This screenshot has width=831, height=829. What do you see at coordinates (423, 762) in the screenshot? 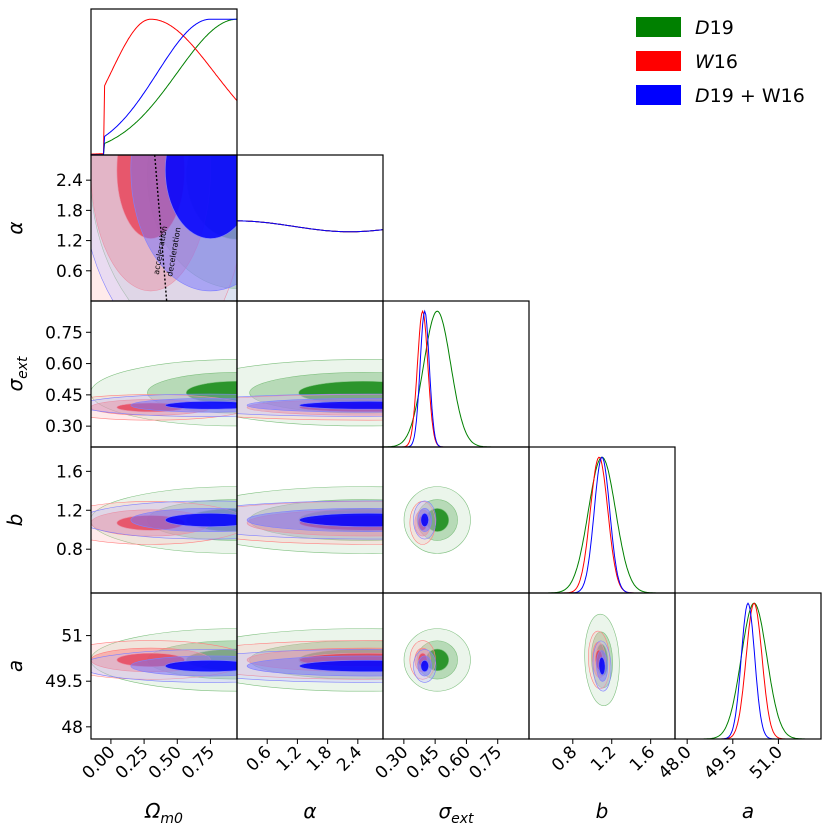
I see `x-tick-label-sigma: 0.45` at bounding box center [423, 762].